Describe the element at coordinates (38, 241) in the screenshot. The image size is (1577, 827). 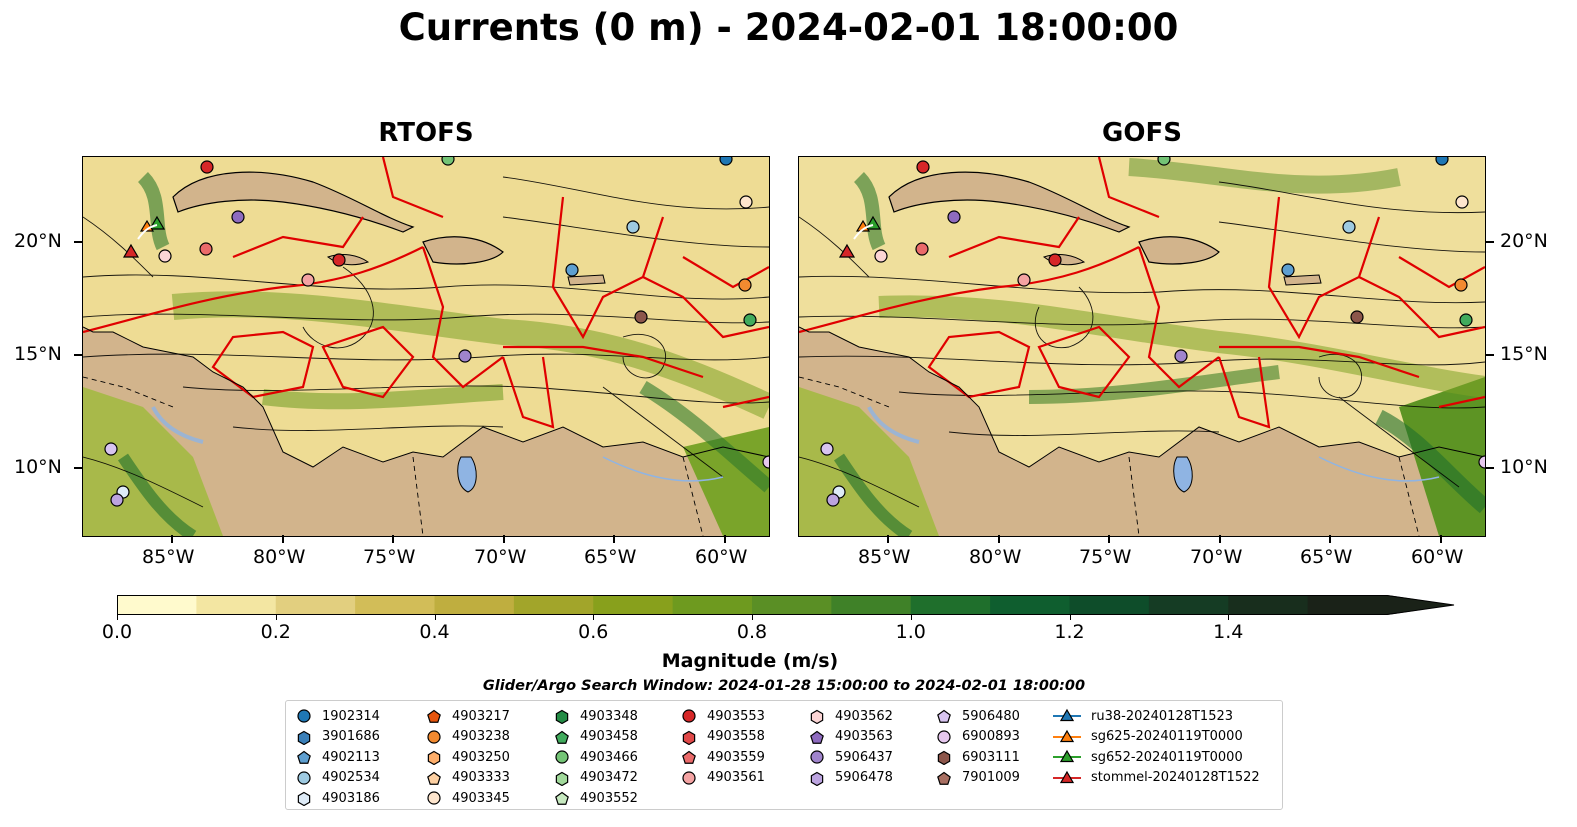
I see `lat-tick-label: 20°N` at that location.